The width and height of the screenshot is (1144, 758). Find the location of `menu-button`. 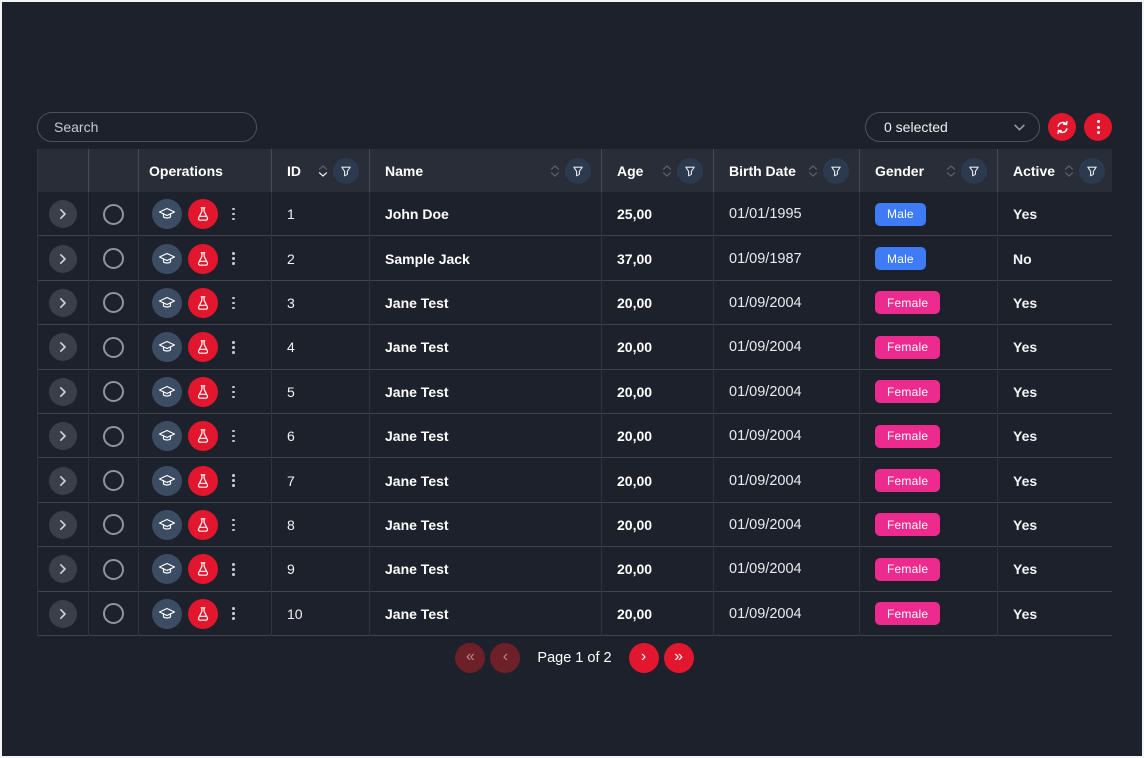

menu-button is located at coordinates (1098, 127).